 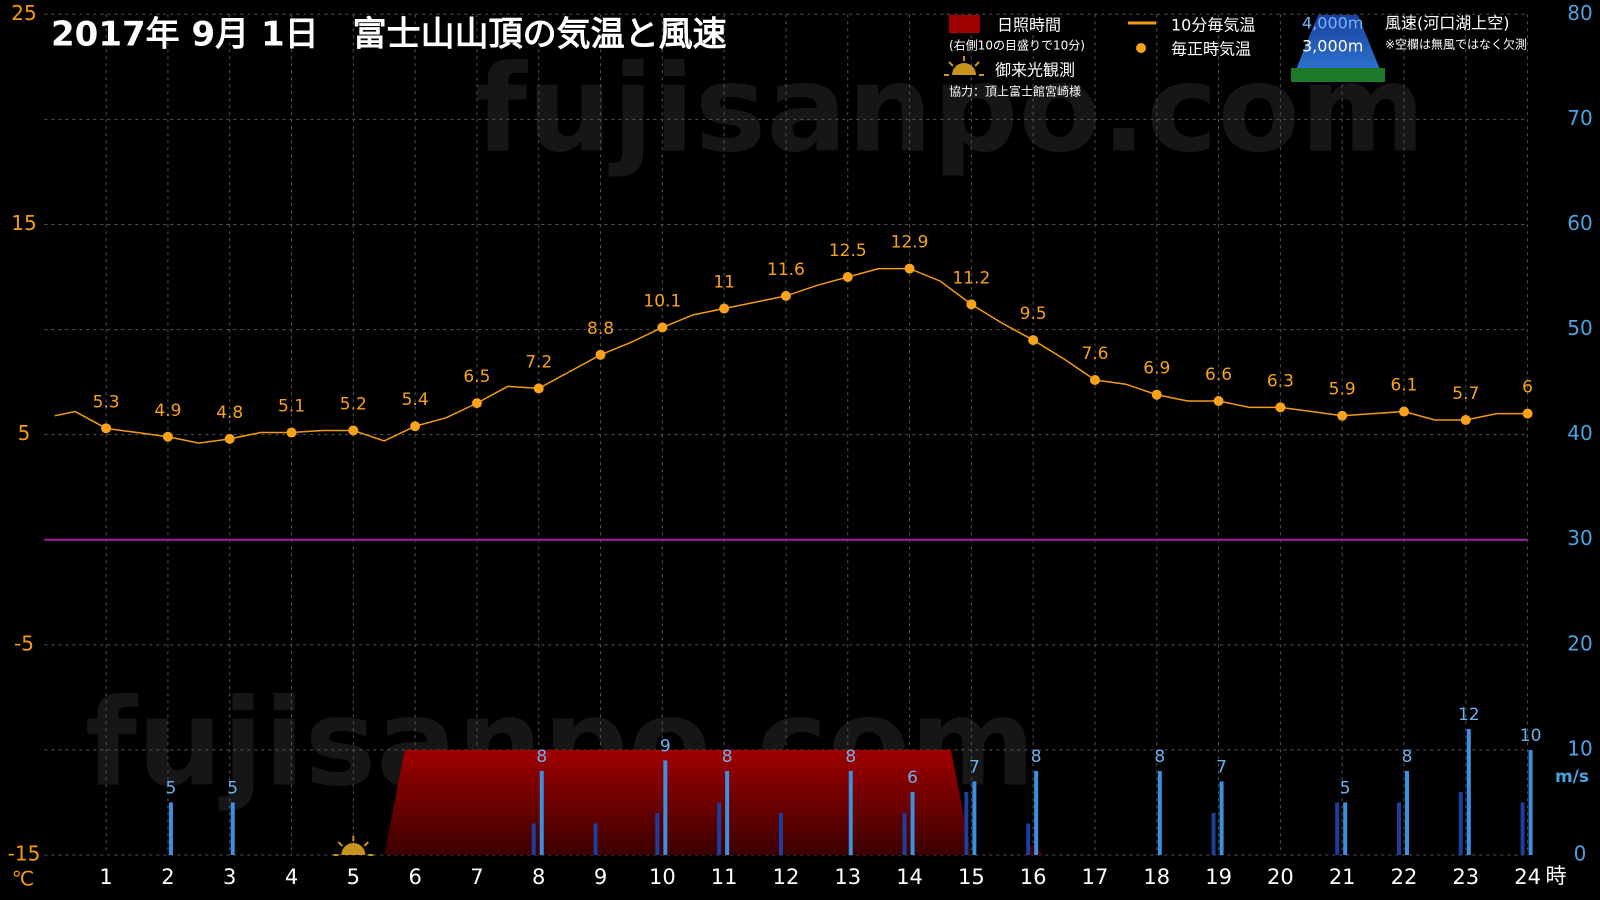 I want to click on credit: 協力：頂上富士館宮崎様, so click(x=1015, y=91).